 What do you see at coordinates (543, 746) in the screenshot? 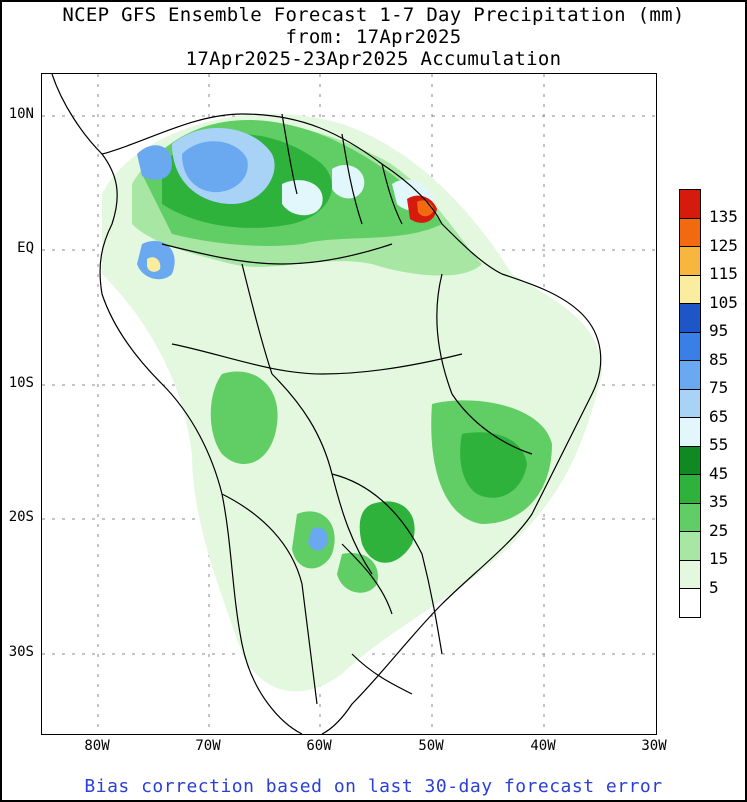
I see `lon-label-40w: 40W` at bounding box center [543, 746].